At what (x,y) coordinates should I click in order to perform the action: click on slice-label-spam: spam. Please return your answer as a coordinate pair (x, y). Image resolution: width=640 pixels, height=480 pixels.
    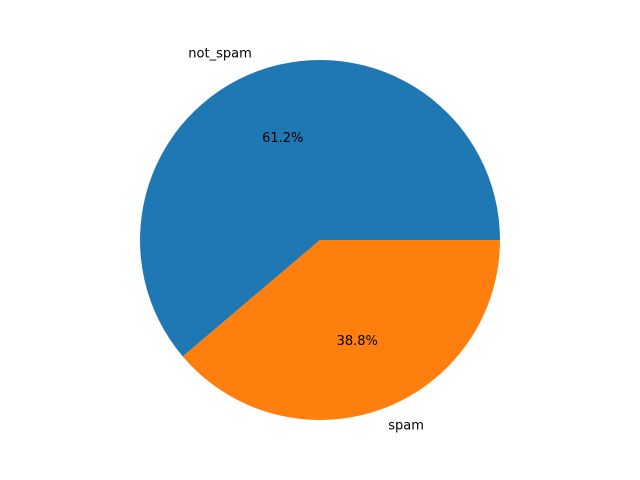
    Looking at the image, I should click on (406, 425).